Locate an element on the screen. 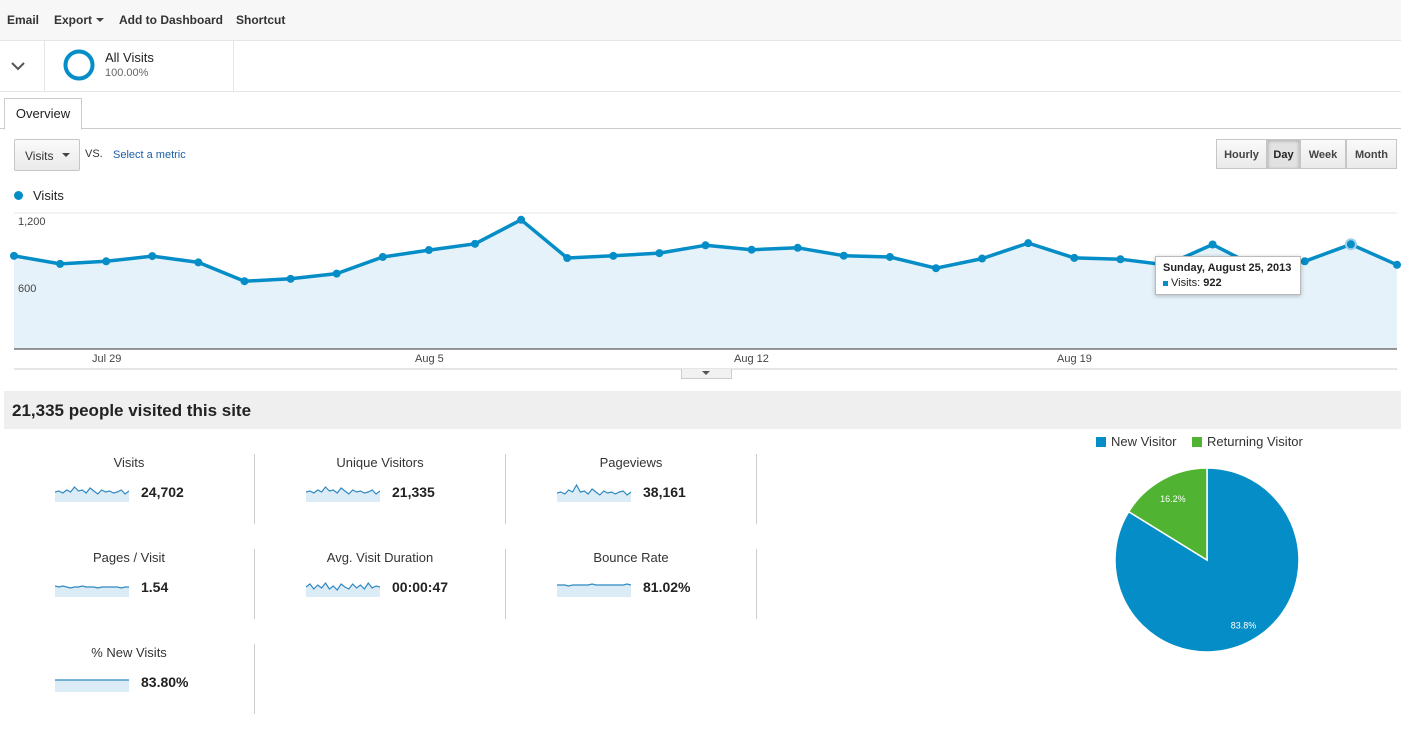 Image resolution: width=1401 pixels, height=743 pixels. metric-select: Visits is located at coordinates (47, 155).